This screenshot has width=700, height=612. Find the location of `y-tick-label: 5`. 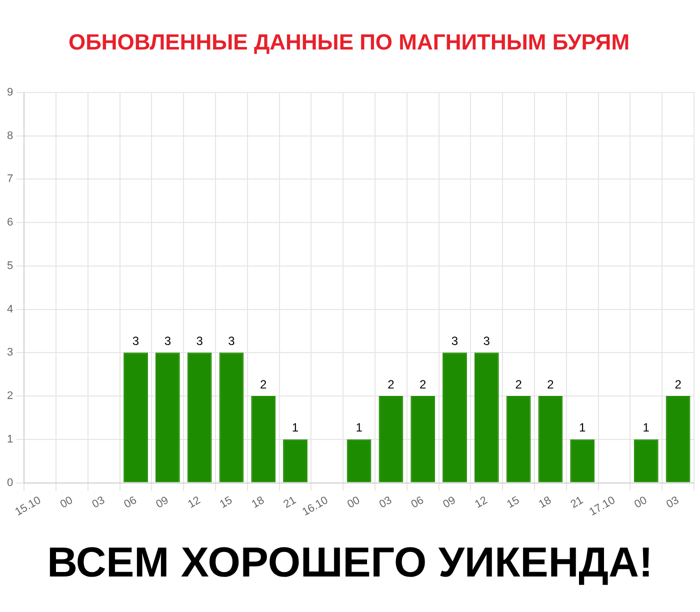

y-tick-label: 5 is located at coordinates (10, 266).